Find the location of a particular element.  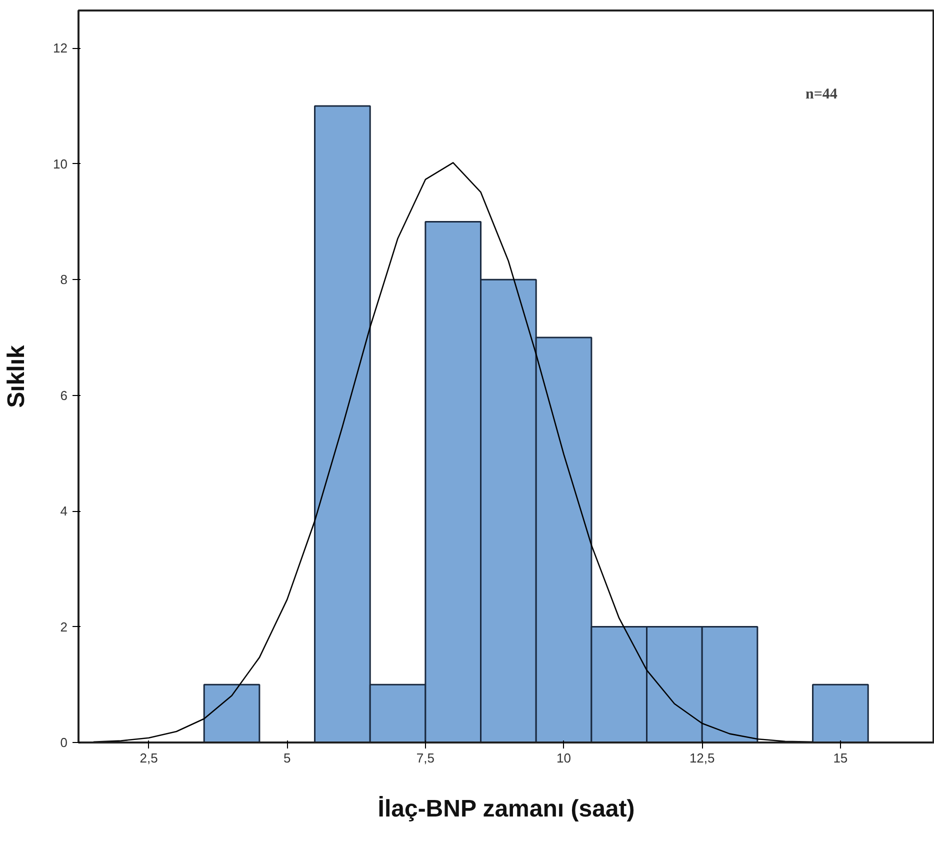

y-tick-label: 4 is located at coordinates (64, 511).